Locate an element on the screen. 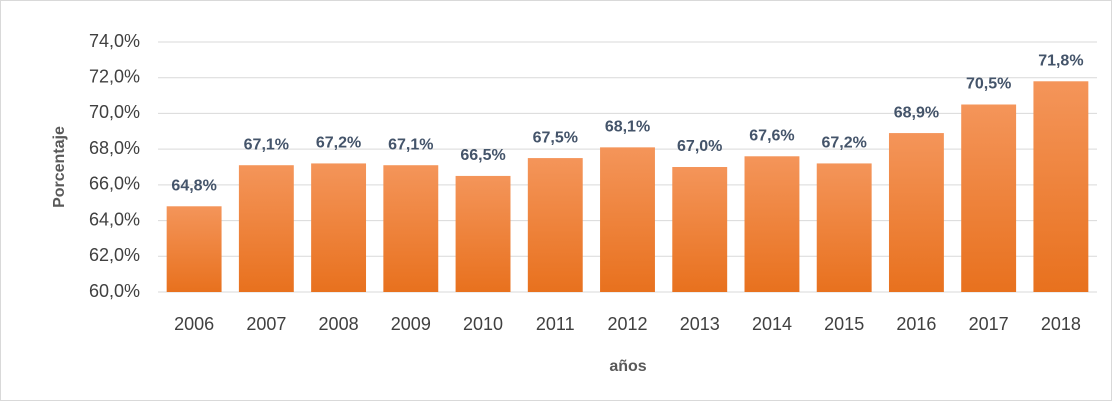 This screenshot has height=401, width=1112. x-tick-label: 2011 is located at coordinates (555, 324).